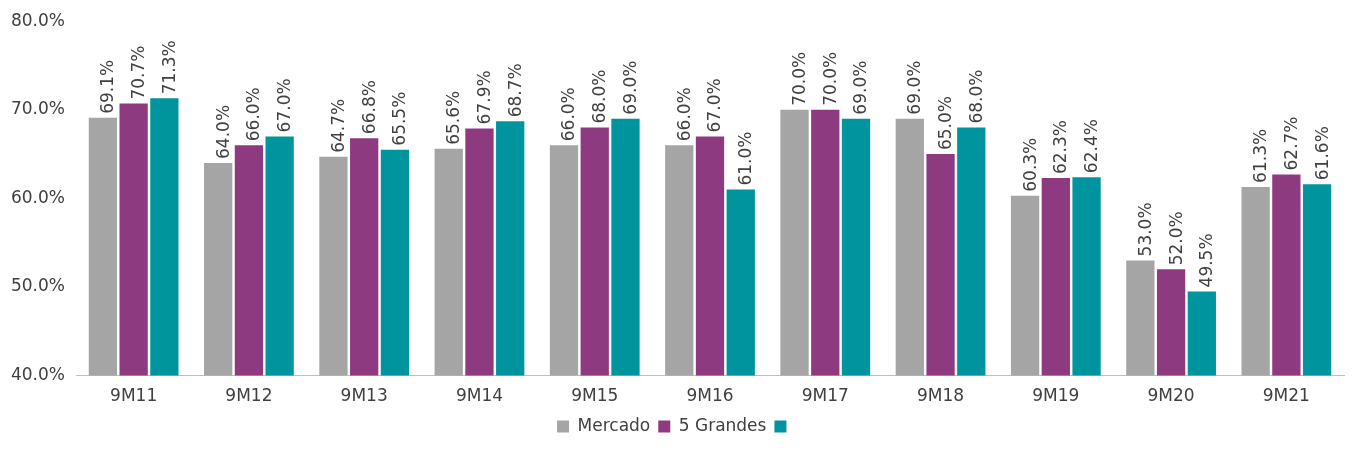 The height and width of the screenshot is (453, 1362). Describe the element at coordinates (1286, 395) in the screenshot. I see `x-tick-label: 9M21` at that location.